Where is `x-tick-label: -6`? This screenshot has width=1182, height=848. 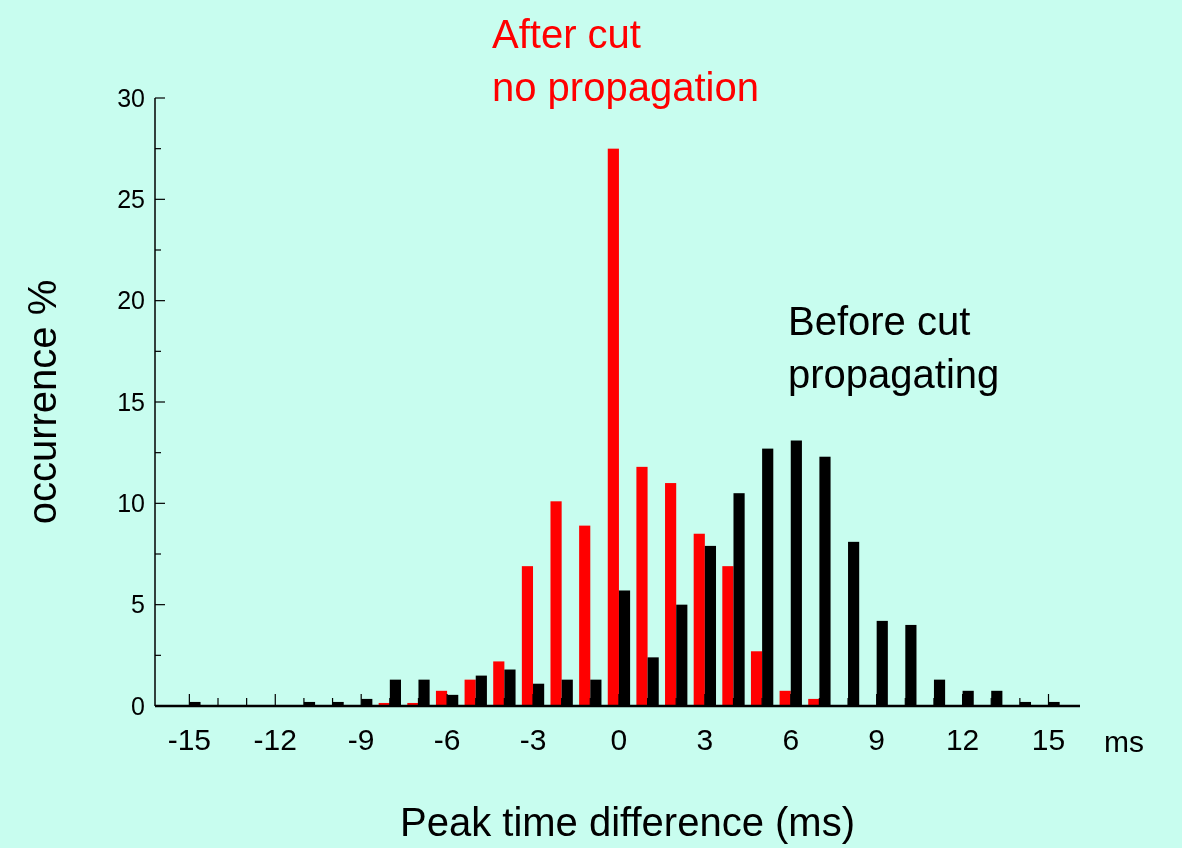
x-tick-label: -6 is located at coordinates (447, 739).